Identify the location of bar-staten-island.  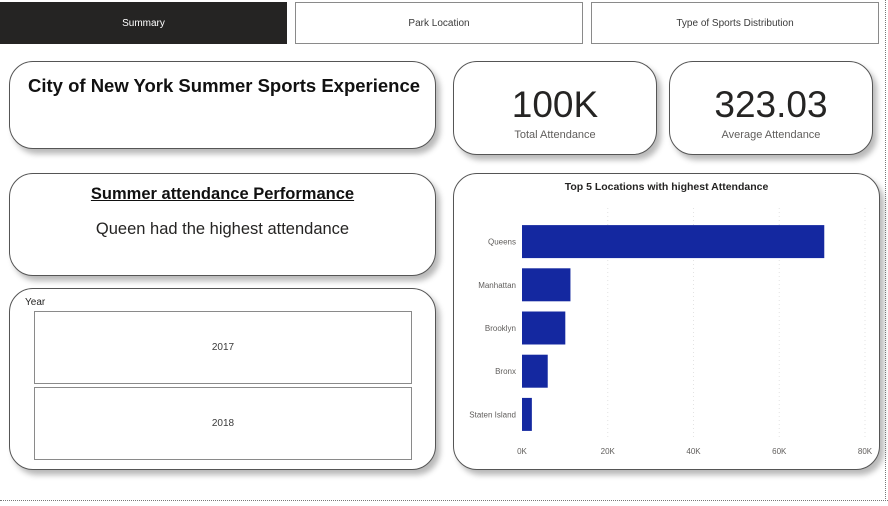
(527, 414).